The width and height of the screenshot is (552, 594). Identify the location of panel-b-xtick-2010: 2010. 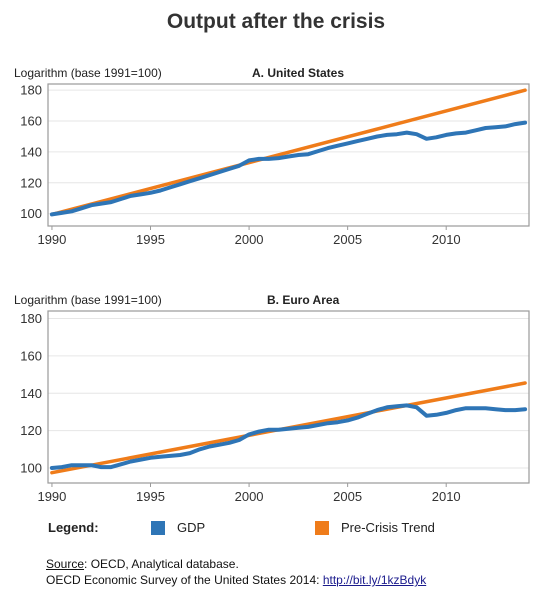
(446, 496).